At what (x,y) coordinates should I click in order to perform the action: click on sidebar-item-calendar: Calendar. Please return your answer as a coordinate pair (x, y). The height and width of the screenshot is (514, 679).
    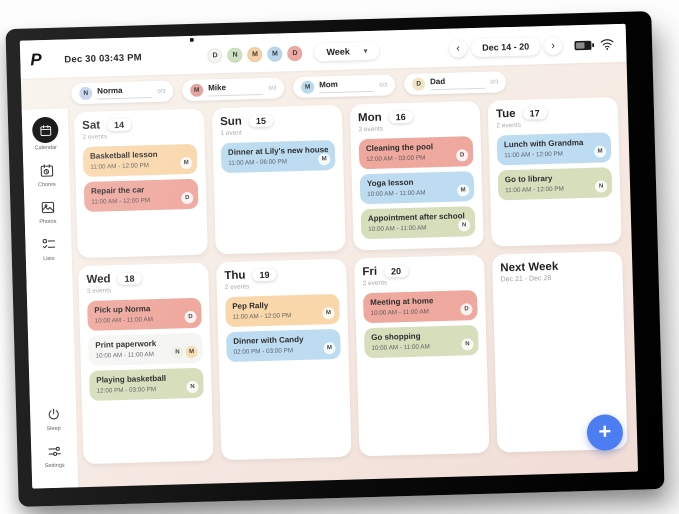
    Looking at the image, I should click on (45, 134).